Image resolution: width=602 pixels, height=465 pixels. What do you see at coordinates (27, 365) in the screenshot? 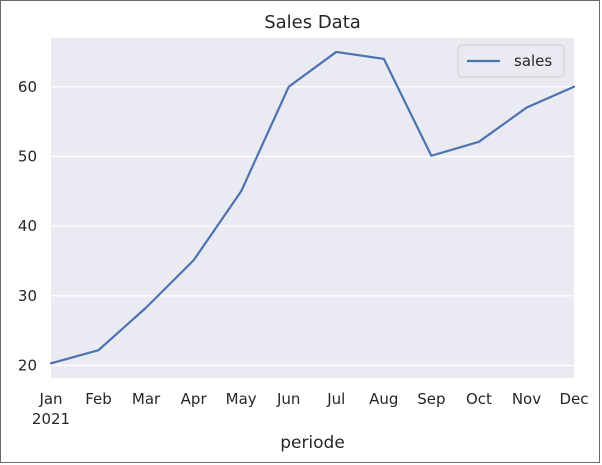
I see `y-tick-label: 20` at bounding box center [27, 365].